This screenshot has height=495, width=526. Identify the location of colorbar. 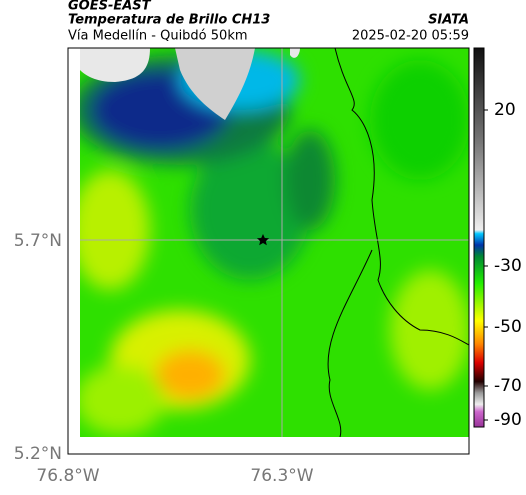
(479, 237).